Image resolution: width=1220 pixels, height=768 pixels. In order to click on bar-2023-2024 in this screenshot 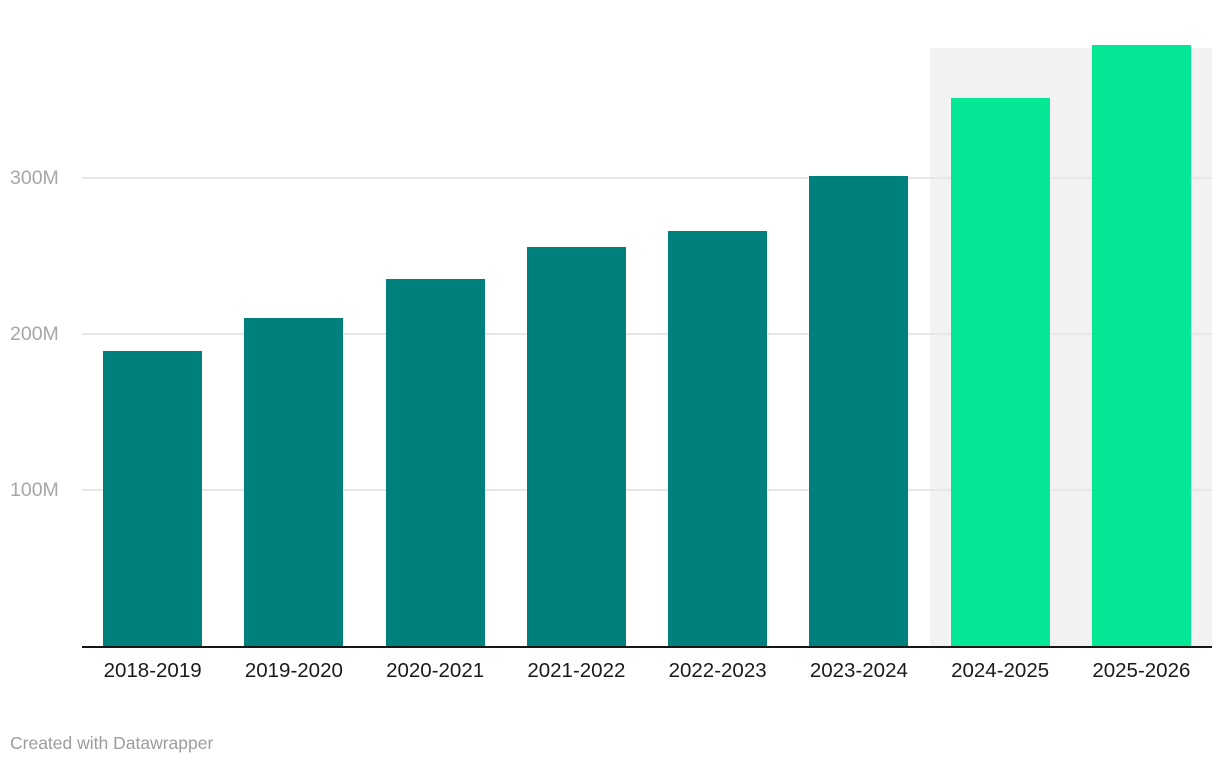, I will do `click(859, 411)`.